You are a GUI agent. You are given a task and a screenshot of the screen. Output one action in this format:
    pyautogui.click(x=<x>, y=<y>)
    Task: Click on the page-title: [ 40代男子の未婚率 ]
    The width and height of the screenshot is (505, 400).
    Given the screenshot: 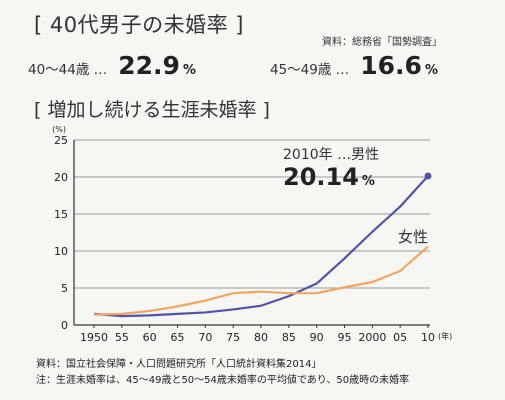 What is the action you would take?
    pyautogui.click(x=139, y=25)
    